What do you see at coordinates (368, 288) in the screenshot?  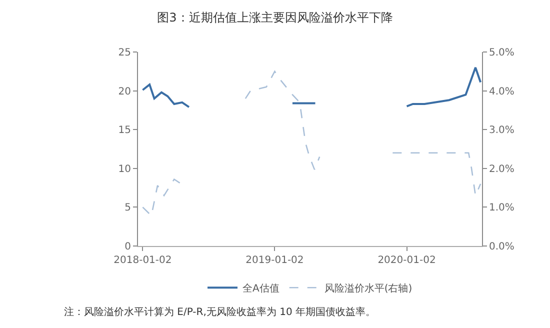 I see `legend-label: 风险溢价水平(右轴)` at bounding box center [368, 288].